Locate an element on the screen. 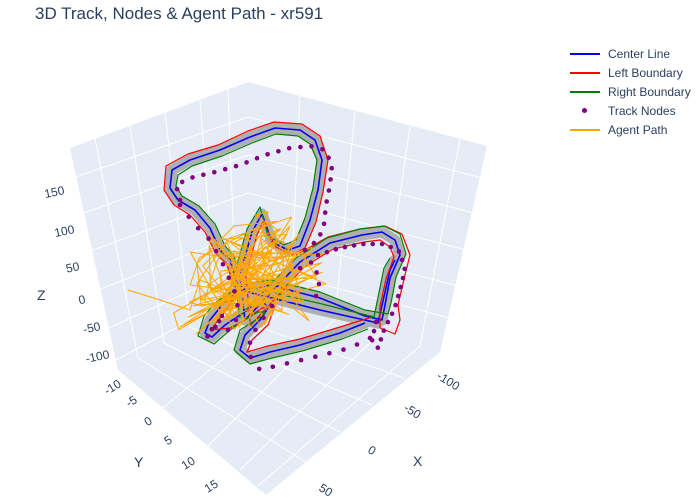  agent-path-layer is located at coordinates (227, 273).